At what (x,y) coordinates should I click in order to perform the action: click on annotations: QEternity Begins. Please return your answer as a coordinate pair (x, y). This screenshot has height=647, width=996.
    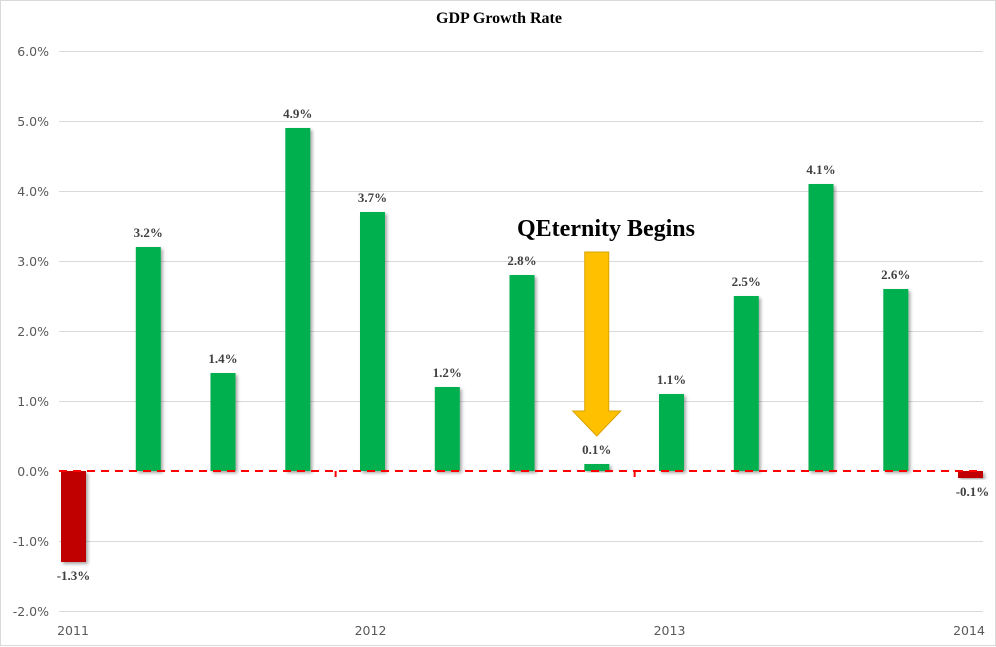
    Looking at the image, I should click on (606, 326).